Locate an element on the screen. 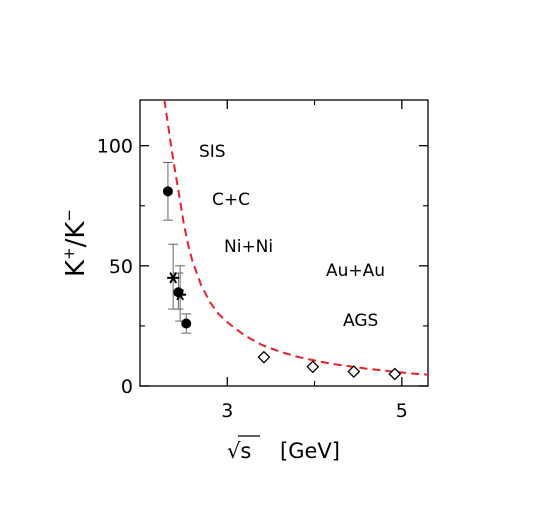 Image resolution: width=545 pixels, height=506 pixels. svg-text: K+/K− is located at coordinates (75, 243).